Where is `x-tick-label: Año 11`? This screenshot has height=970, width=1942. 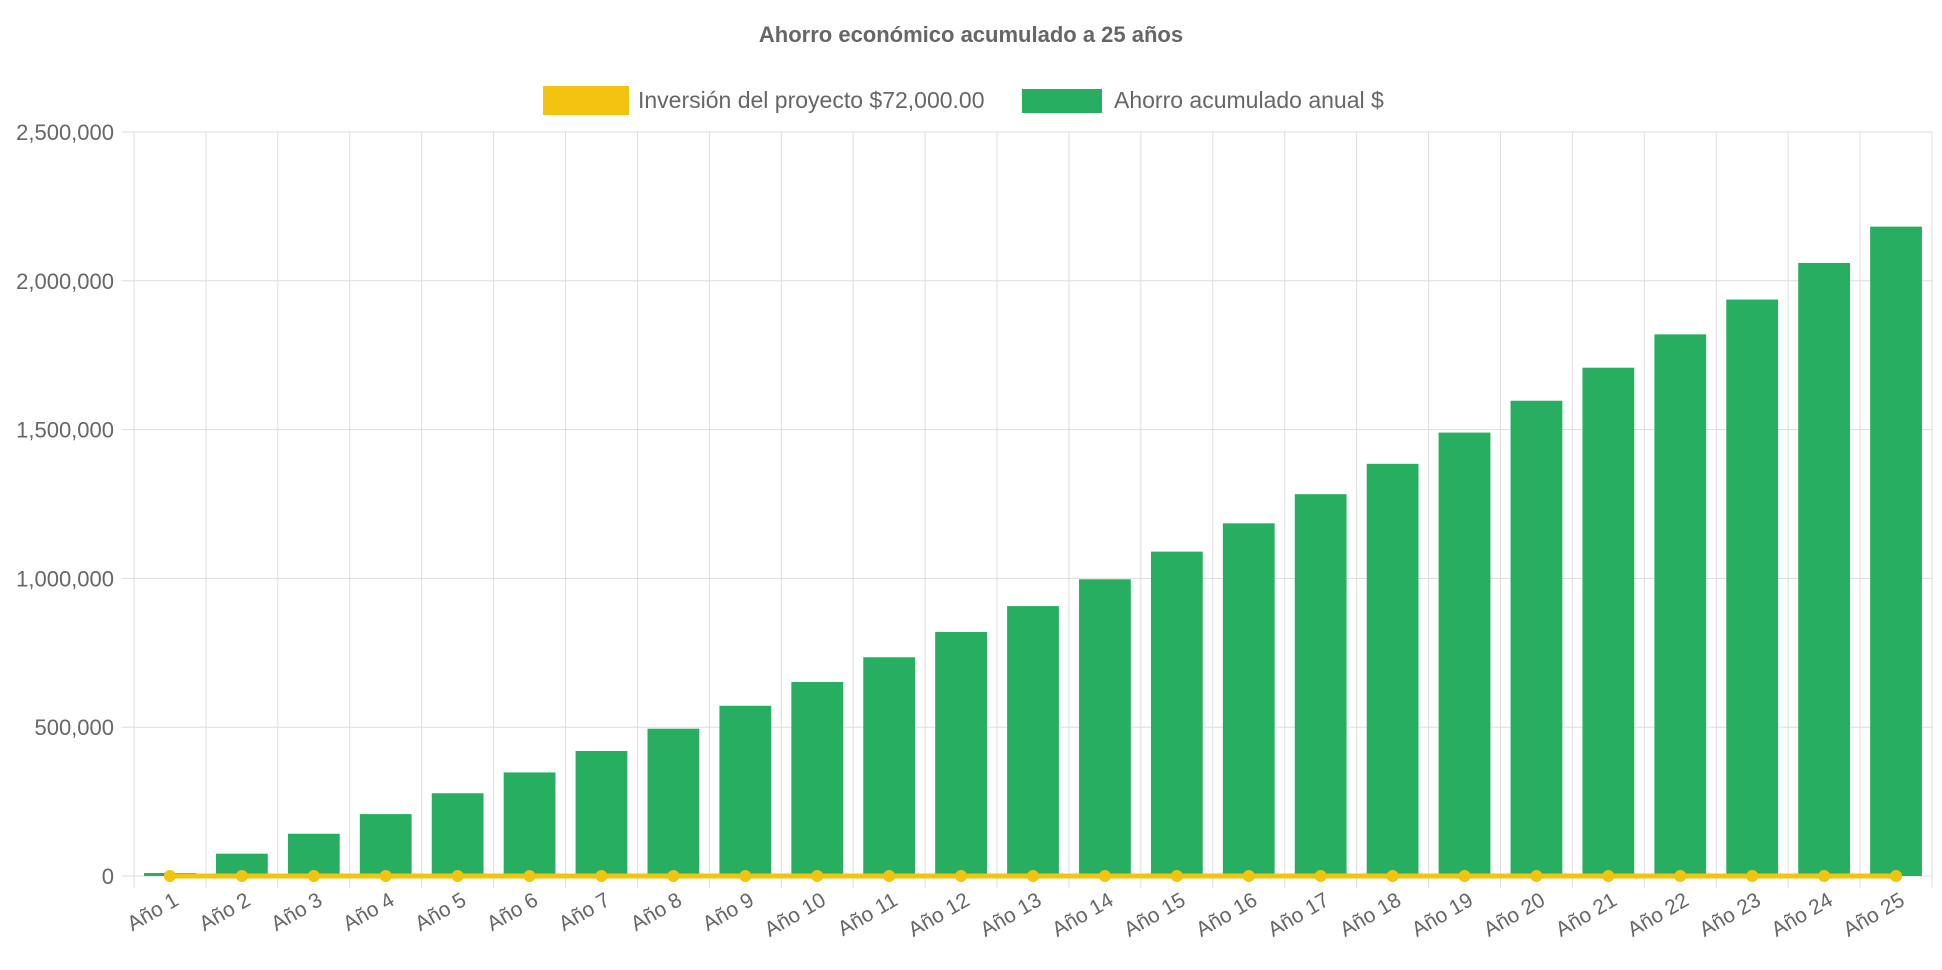
x-tick-label: Año 11 is located at coordinates (868, 914).